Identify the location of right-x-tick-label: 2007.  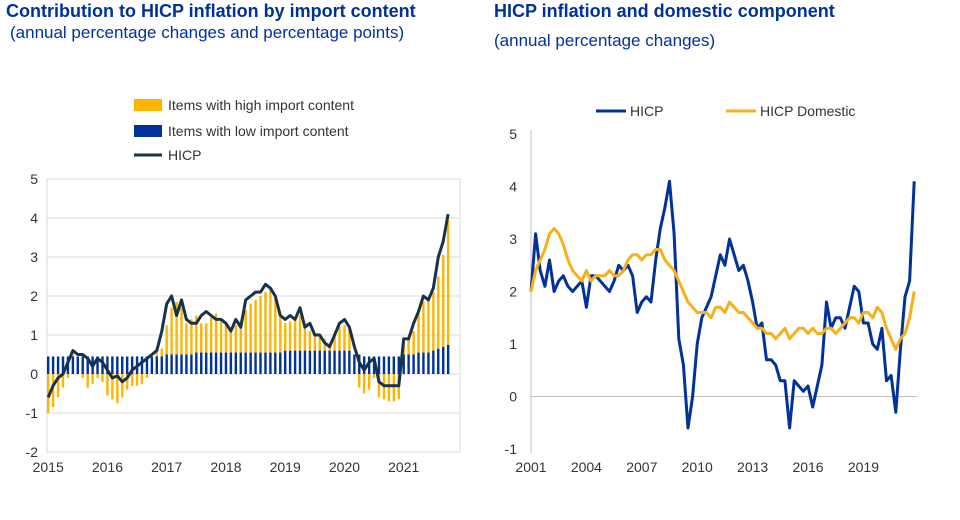
(641, 467).